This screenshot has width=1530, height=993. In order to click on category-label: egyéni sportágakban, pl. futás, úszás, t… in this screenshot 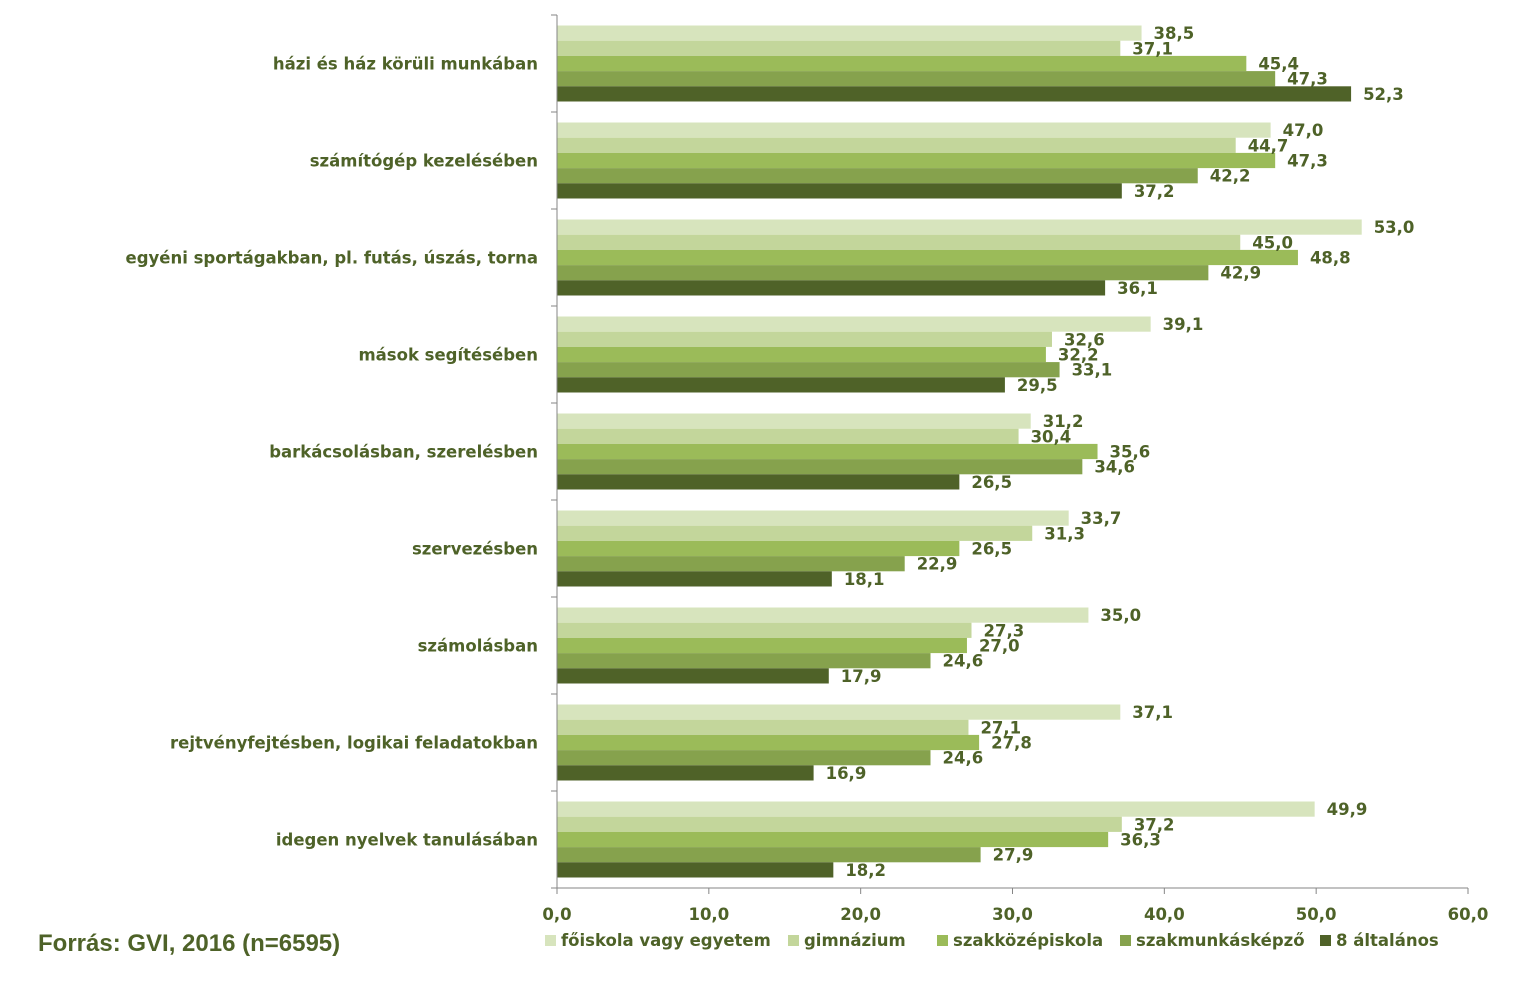, I will do `click(332, 258)`.